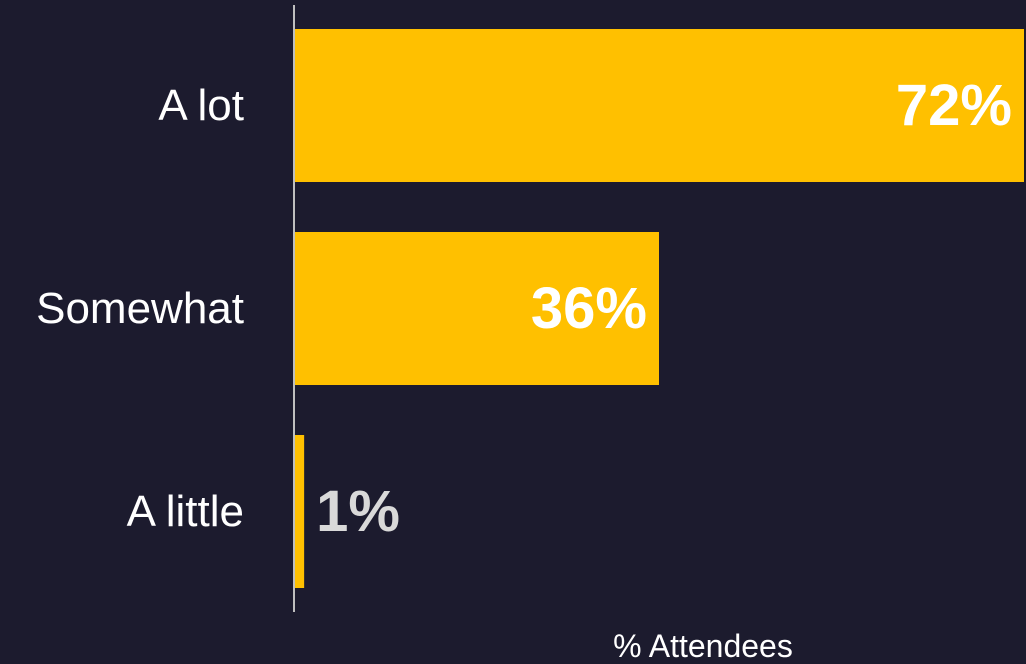 This screenshot has width=1026, height=664. I want to click on x-axis-title: % Attendees, so click(703, 646).